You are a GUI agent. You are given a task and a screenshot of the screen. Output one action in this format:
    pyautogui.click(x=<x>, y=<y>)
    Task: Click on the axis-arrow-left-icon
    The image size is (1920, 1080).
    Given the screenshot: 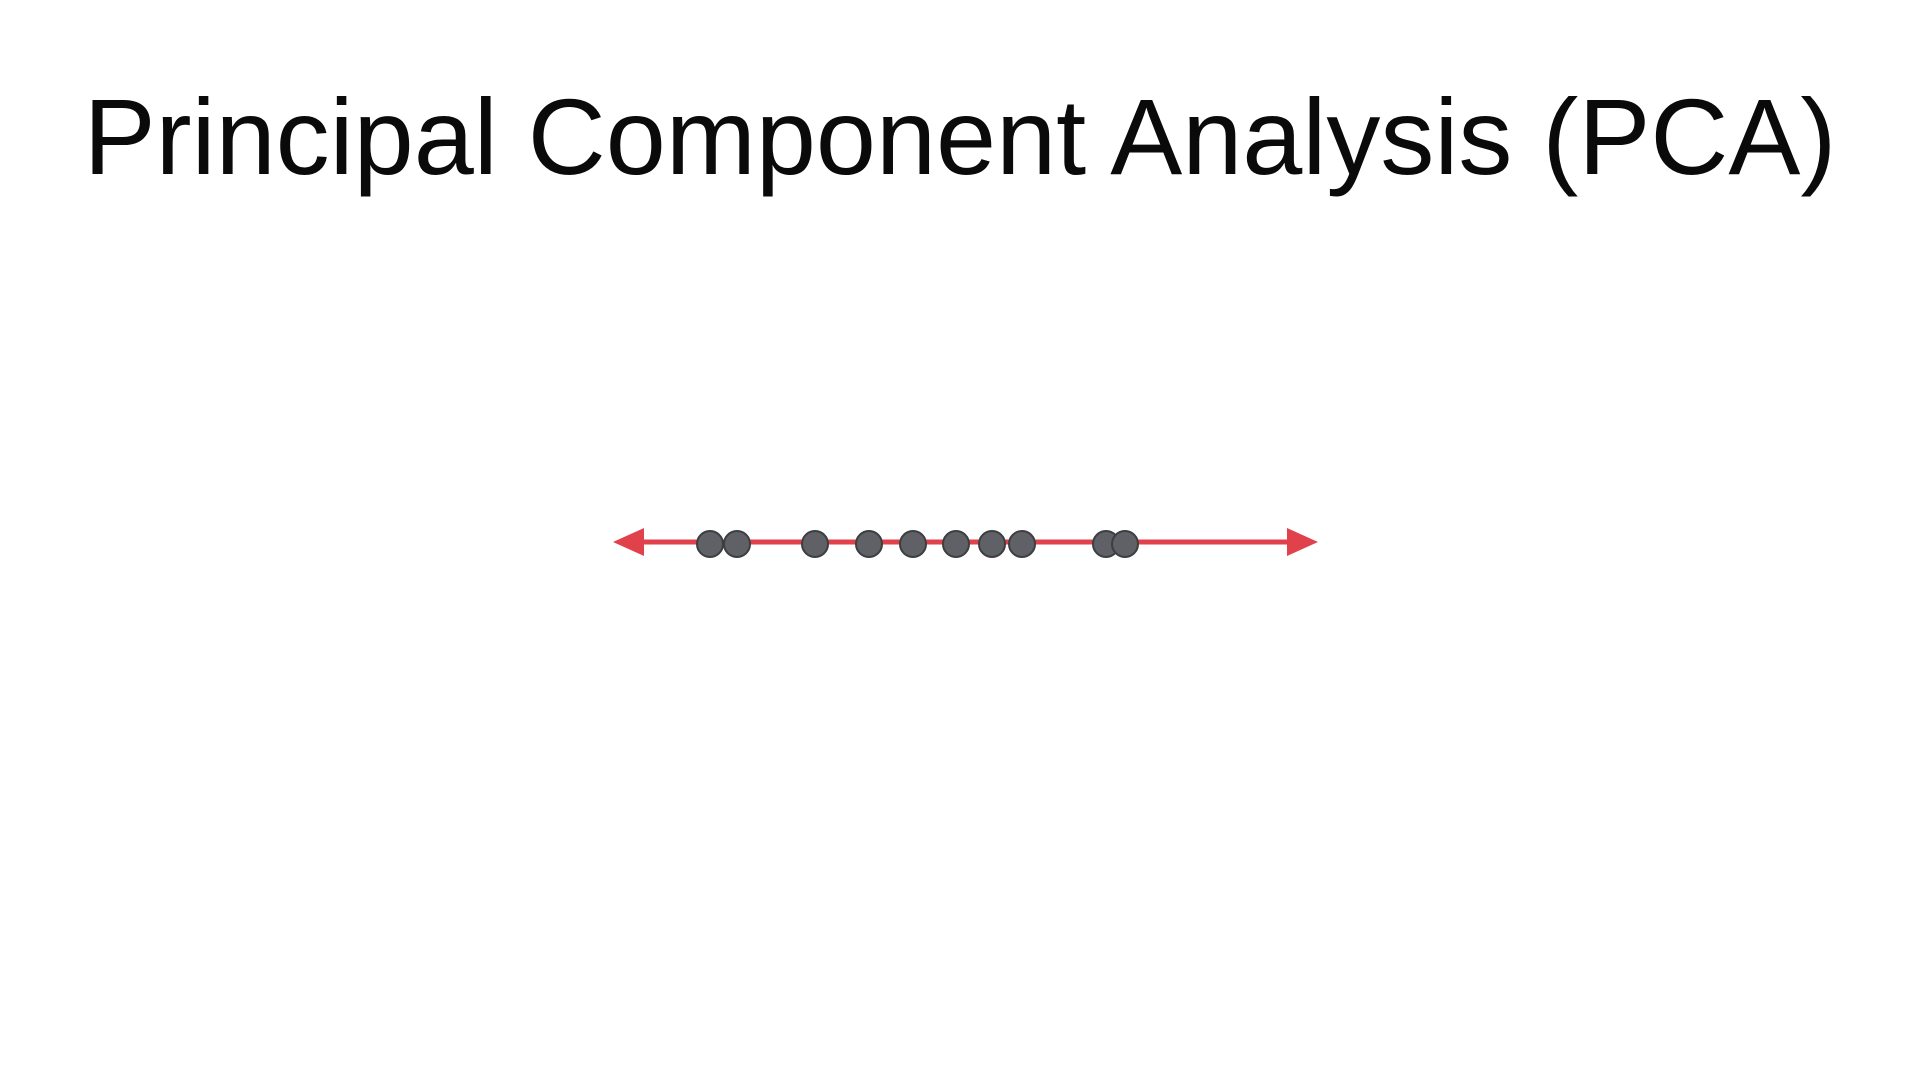 What is the action you would take?
    pyautogui.click(x=628, y=542)
    